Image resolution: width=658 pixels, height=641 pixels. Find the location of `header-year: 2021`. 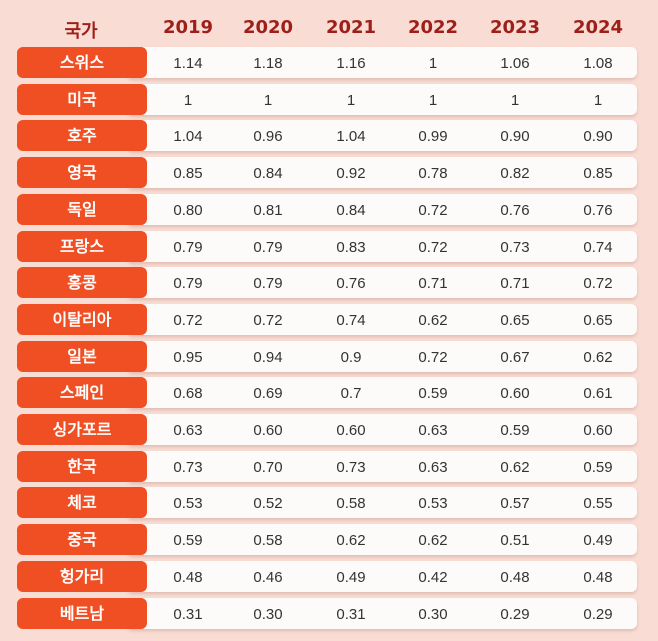

header-year: 2021 is located at coordinates (351, 27).